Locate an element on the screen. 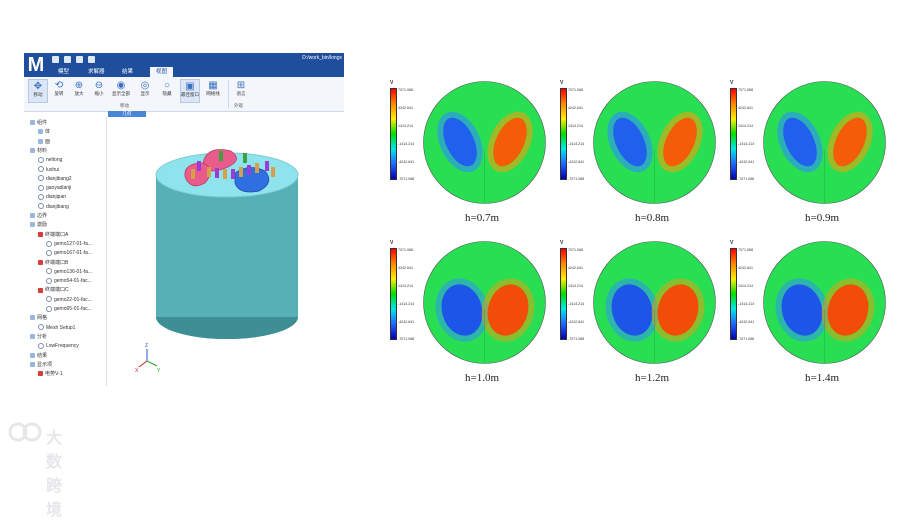 This screenshot has height=520, width=913. ribbon-separator is located at coordinates (228, 94).